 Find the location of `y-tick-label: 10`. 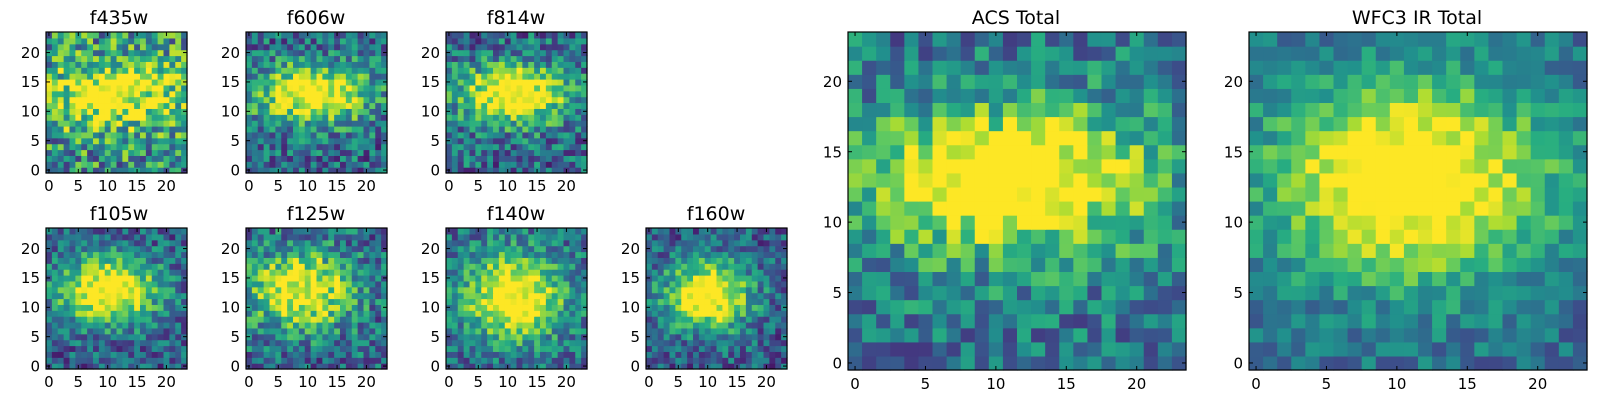

y-tick-label: 10 is located at coordinates (430, 308).